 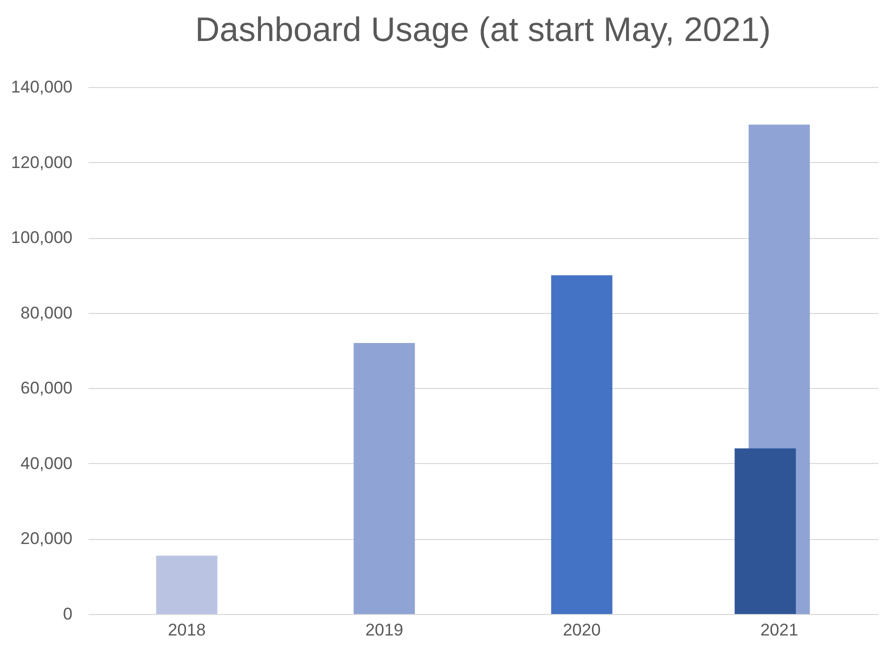 What do you see at coordinates (41, 238) in the screenshot?
I see `y-tick-label: 100,000` at bounding box center [41, 238].